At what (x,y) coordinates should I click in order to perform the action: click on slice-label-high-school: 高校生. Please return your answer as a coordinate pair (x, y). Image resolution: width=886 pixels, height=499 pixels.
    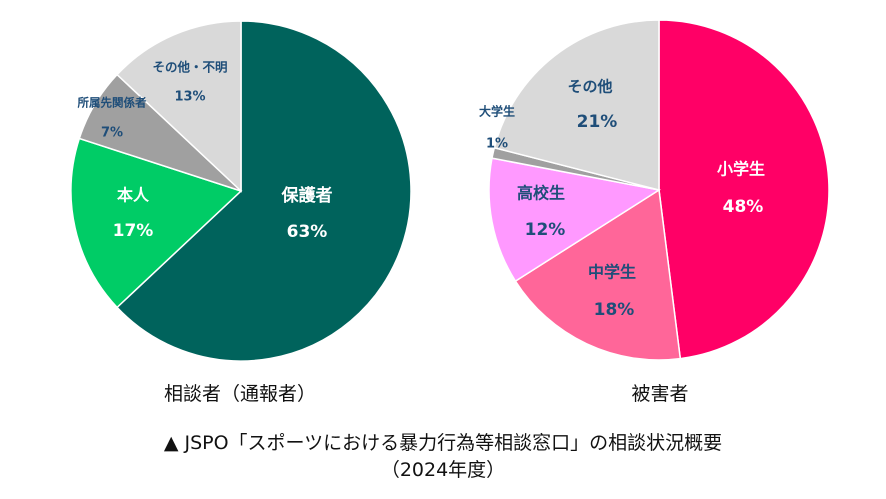
    Looking at the image, I should click on (541, 193).